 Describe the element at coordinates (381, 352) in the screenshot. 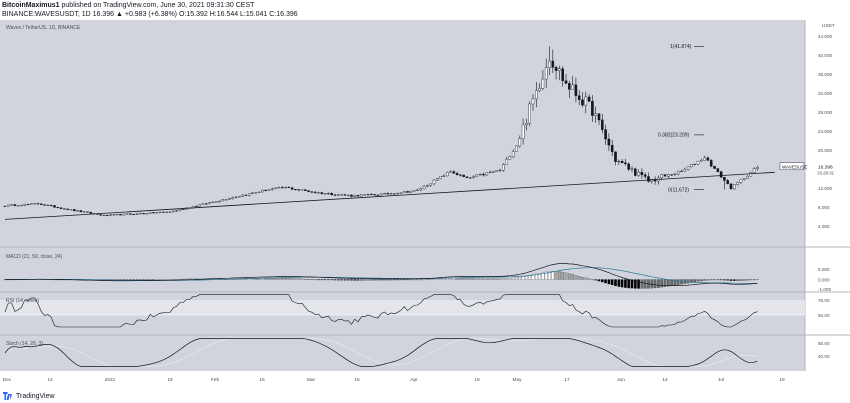

I see `stoch-k-line` at that location.